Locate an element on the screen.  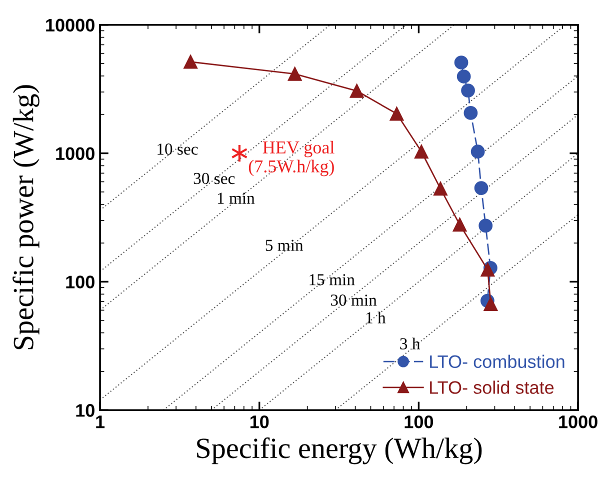
x-tick-label: 1000 is located at coordinates (578, 421).